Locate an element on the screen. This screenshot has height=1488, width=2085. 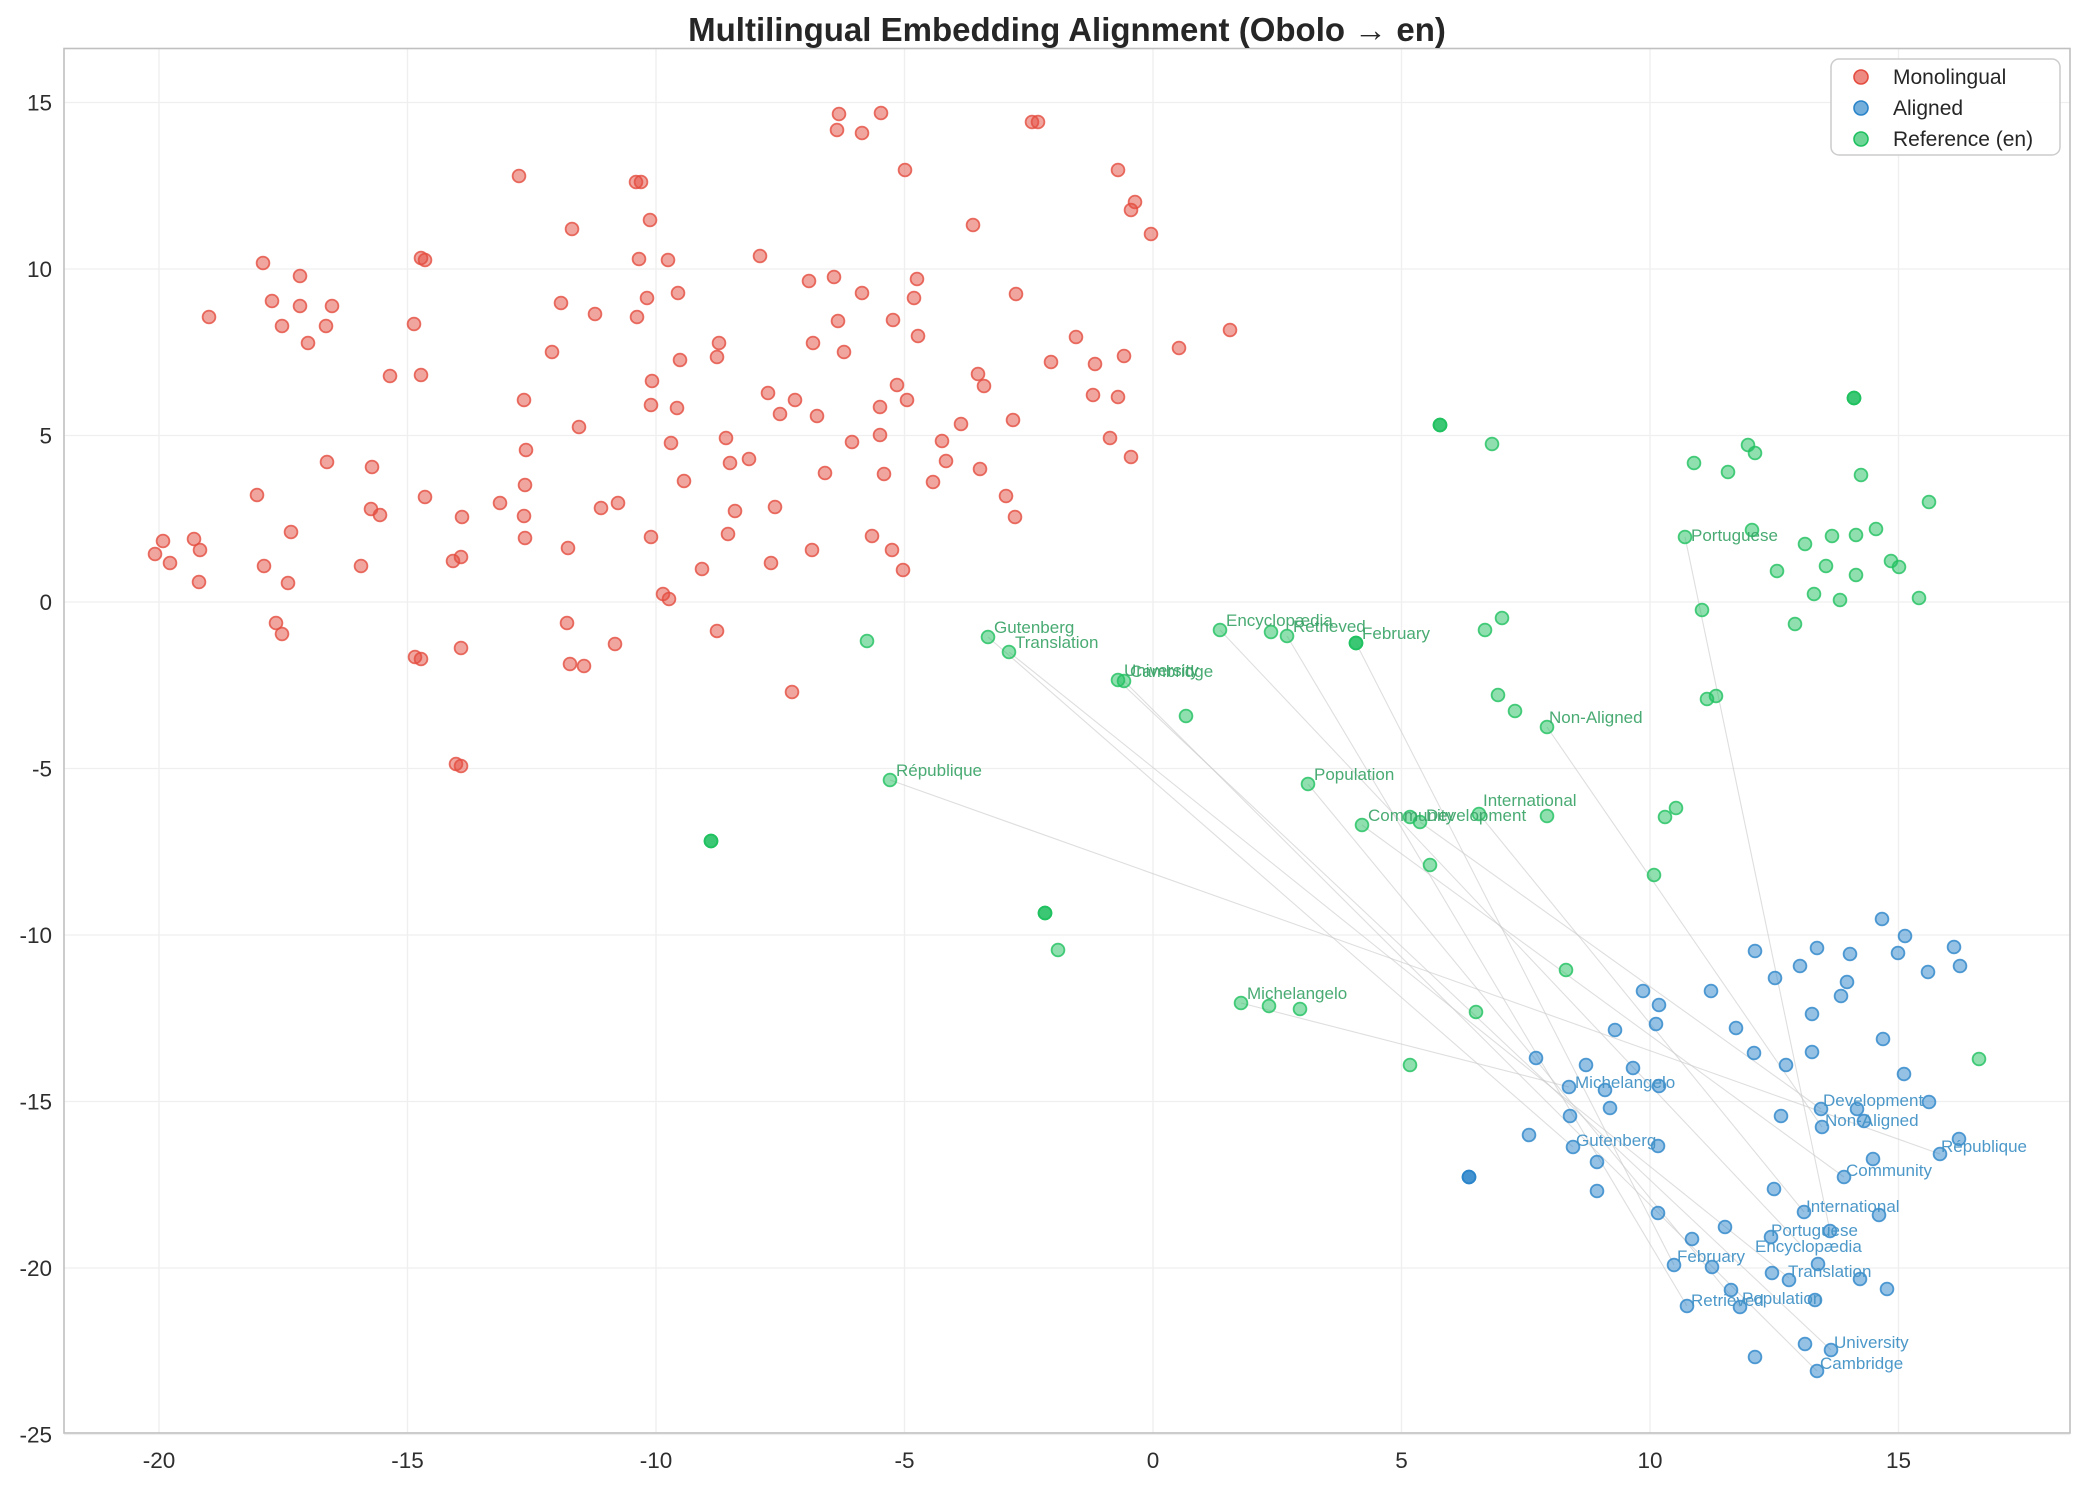
svg-text: Reference (en) is located at coordinates (1963, 139).